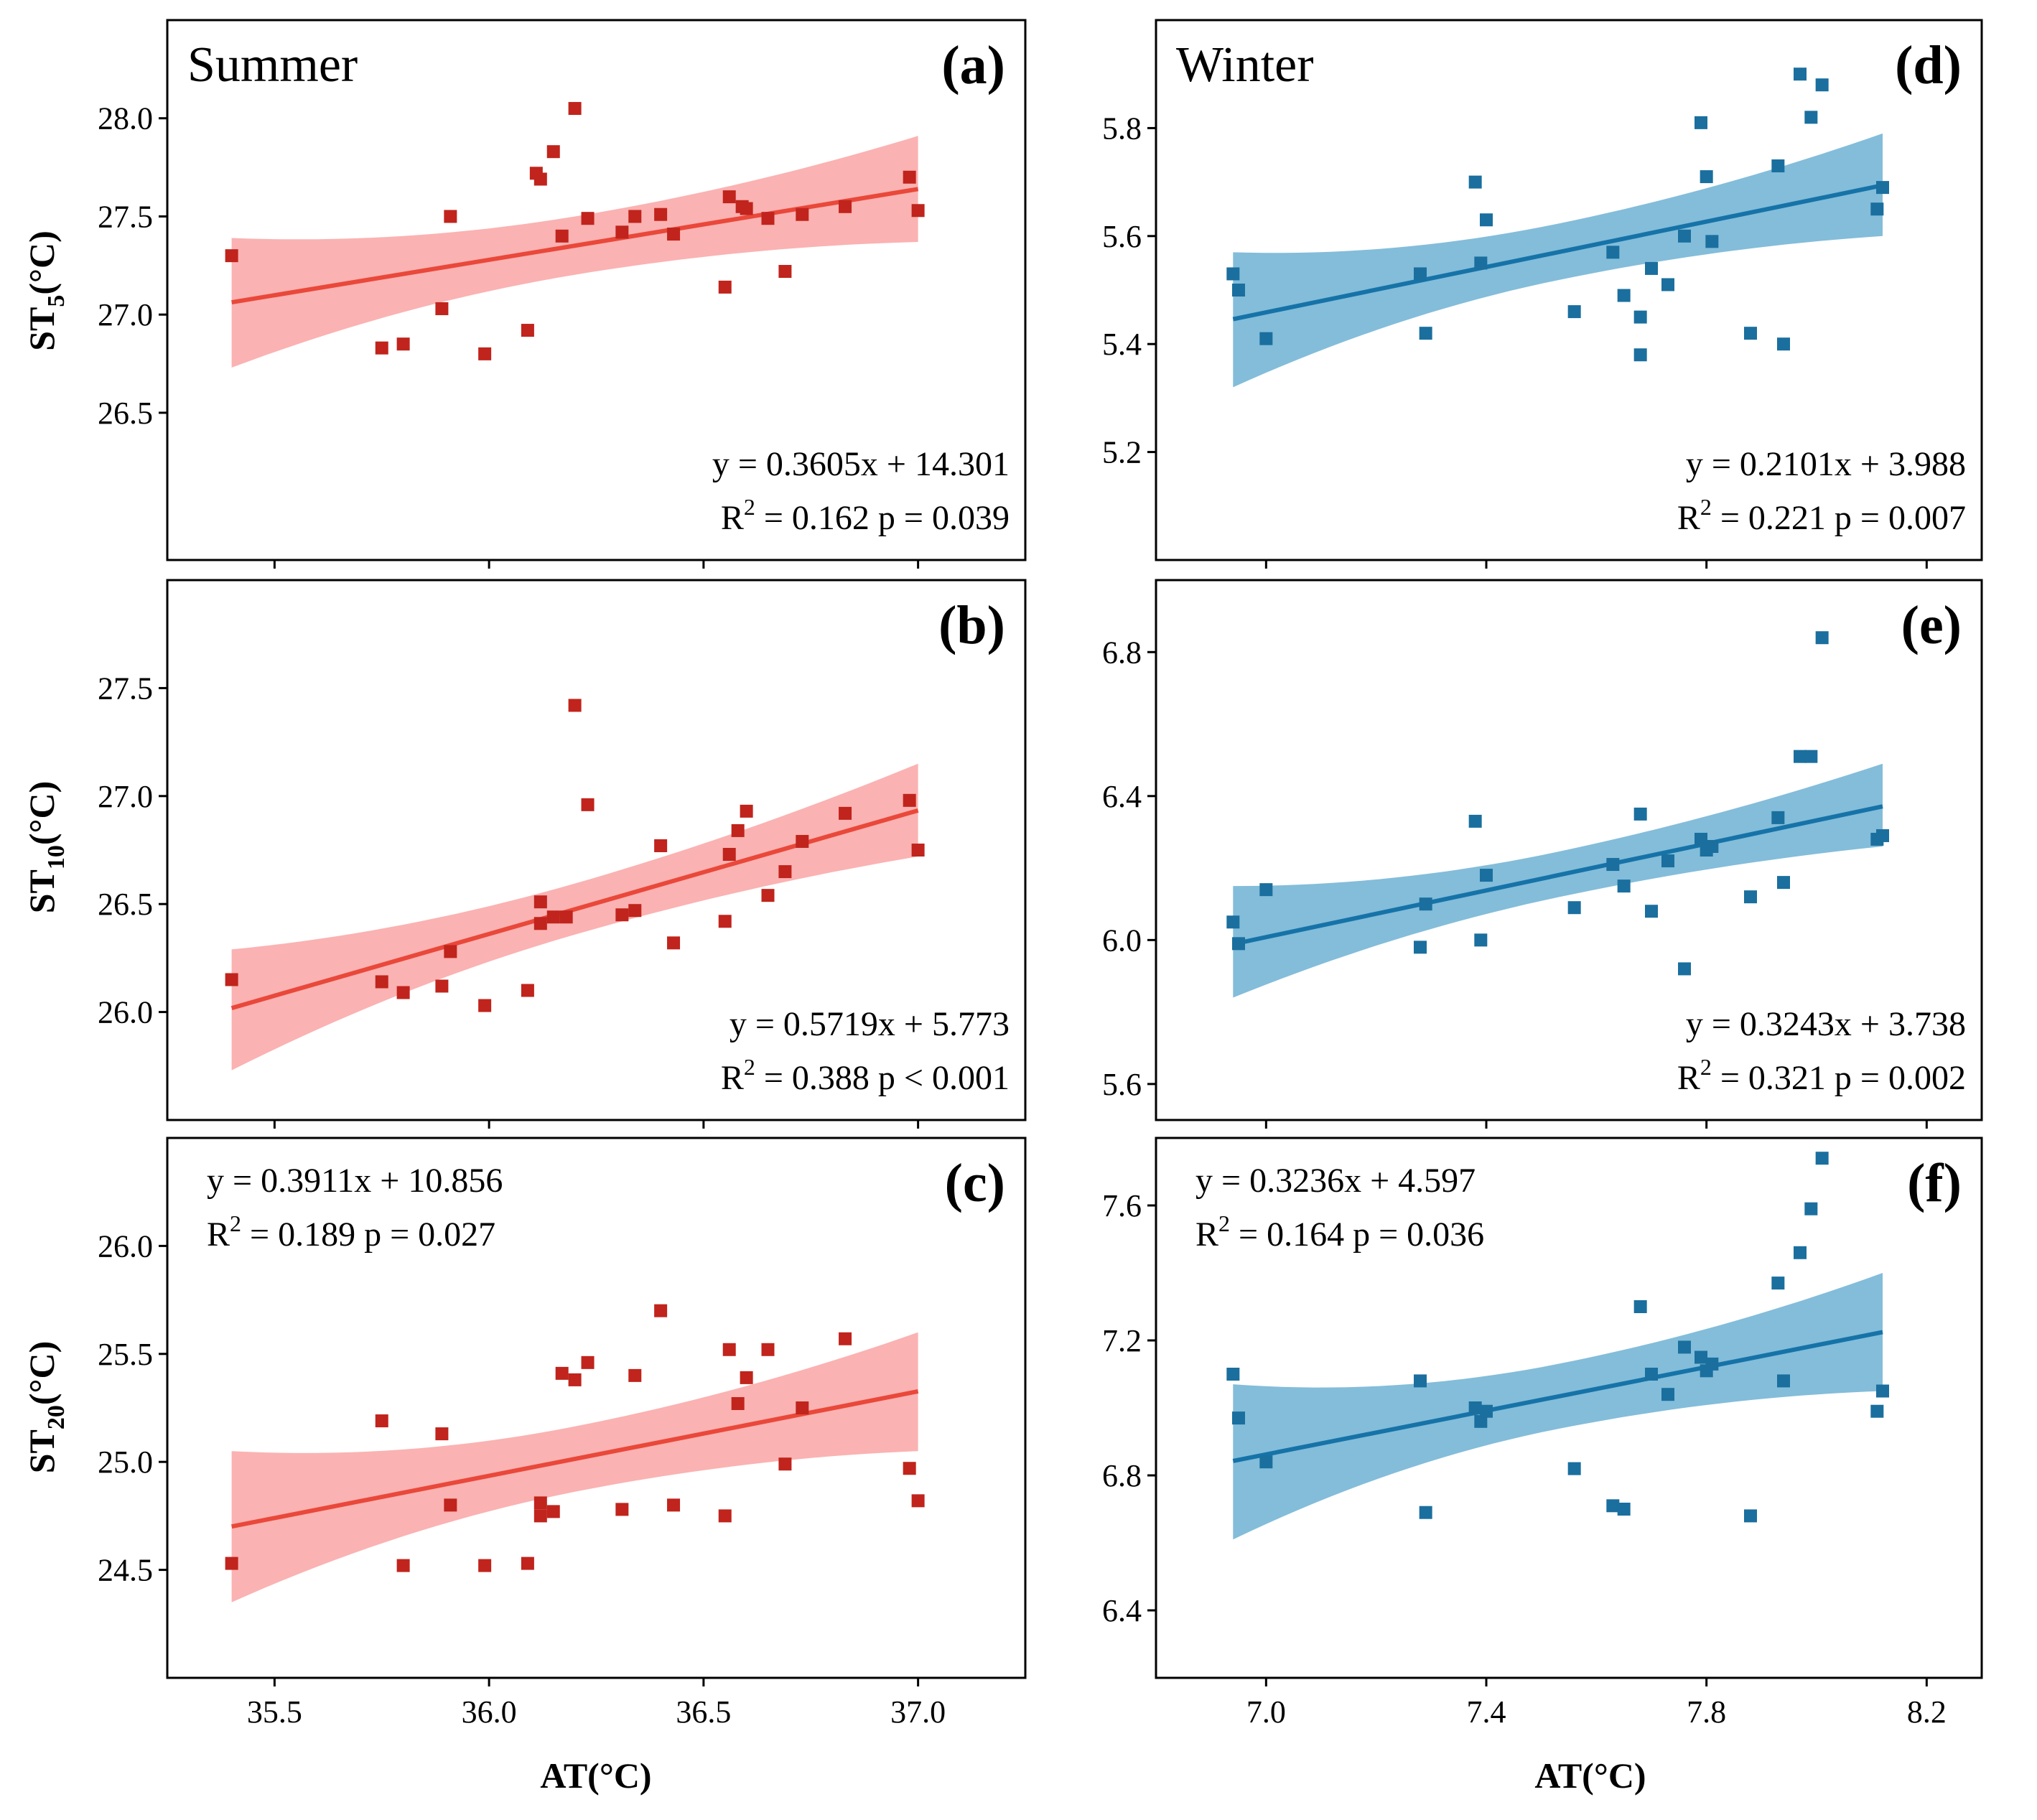 The image size is (2037, 1820). What do you see at coordinates (1927, 1712) in the screenshot?
I see `x-tick-label: 8.2` at bounding box center [1927, 1712].